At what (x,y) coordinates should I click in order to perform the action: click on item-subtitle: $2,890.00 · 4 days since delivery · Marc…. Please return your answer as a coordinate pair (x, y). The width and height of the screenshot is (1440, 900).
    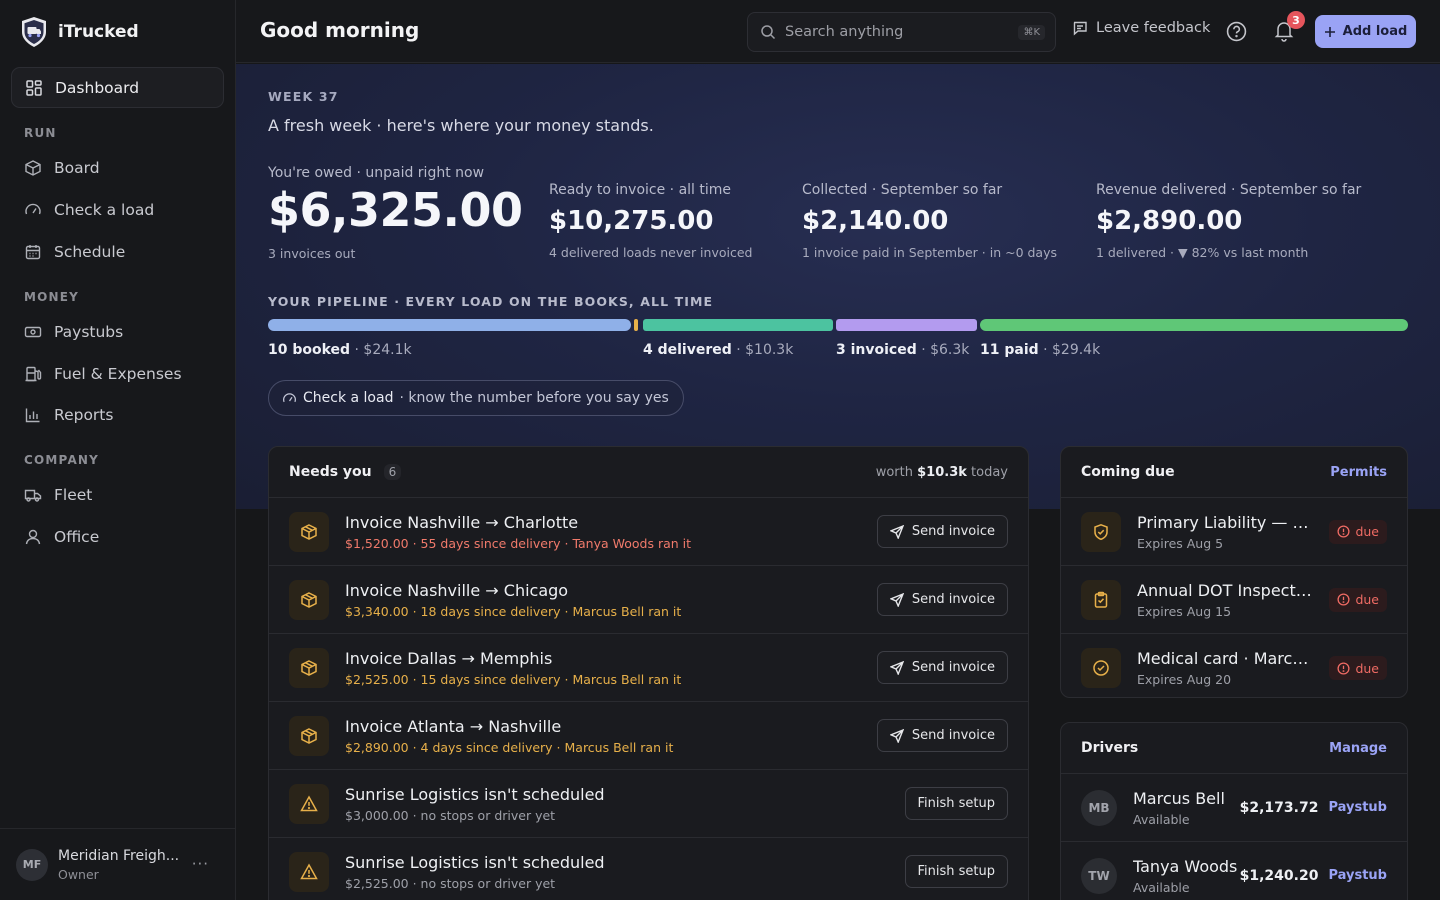
    Looking at the image, I should click on (509, 747).